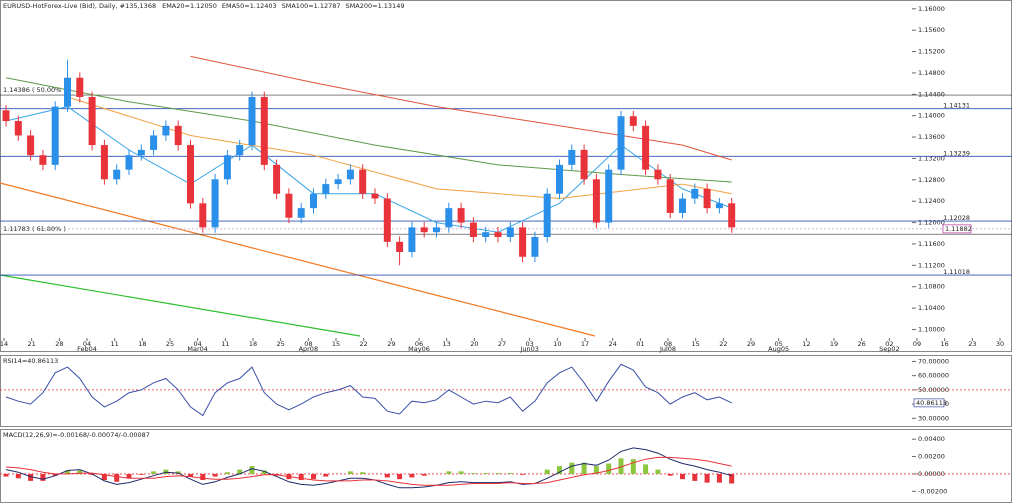 This screenshot has height=504, width=1024. What do you see at coordinates (30, 361) in the screenshot?
I see `panel-title: RSI14=40.86113` at bounding box center [30, 361].